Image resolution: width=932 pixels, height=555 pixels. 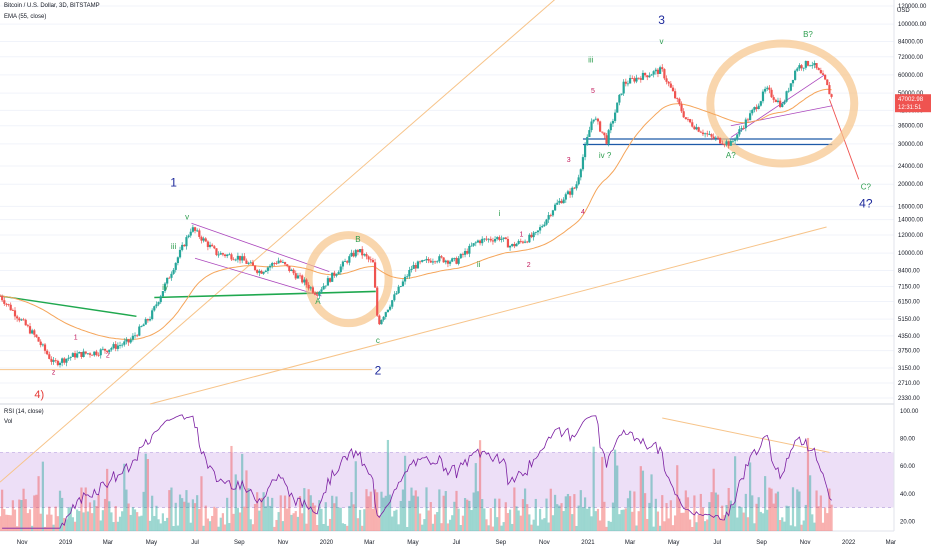 What do you see at coordinates (911, 185) in the screenshot?
I see `price-tick-label: 20000.00` at bounding box center [911, 185].